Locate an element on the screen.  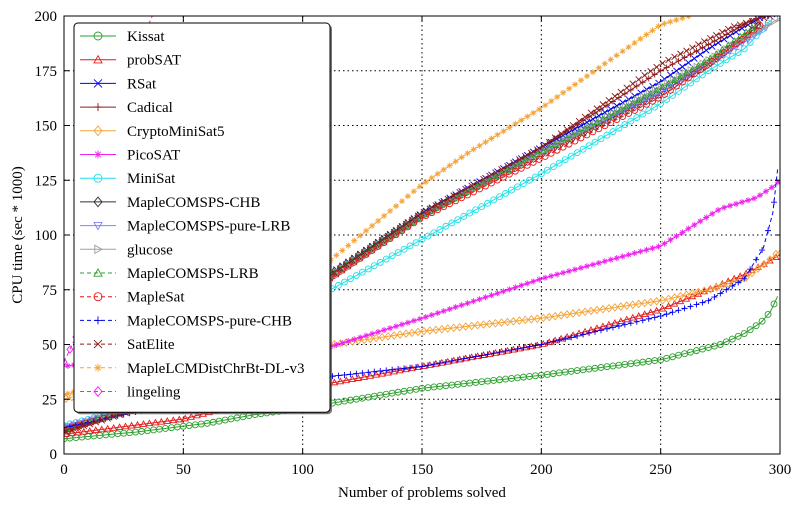
legend-entry: lingeling is located at coordinates (130, 393).